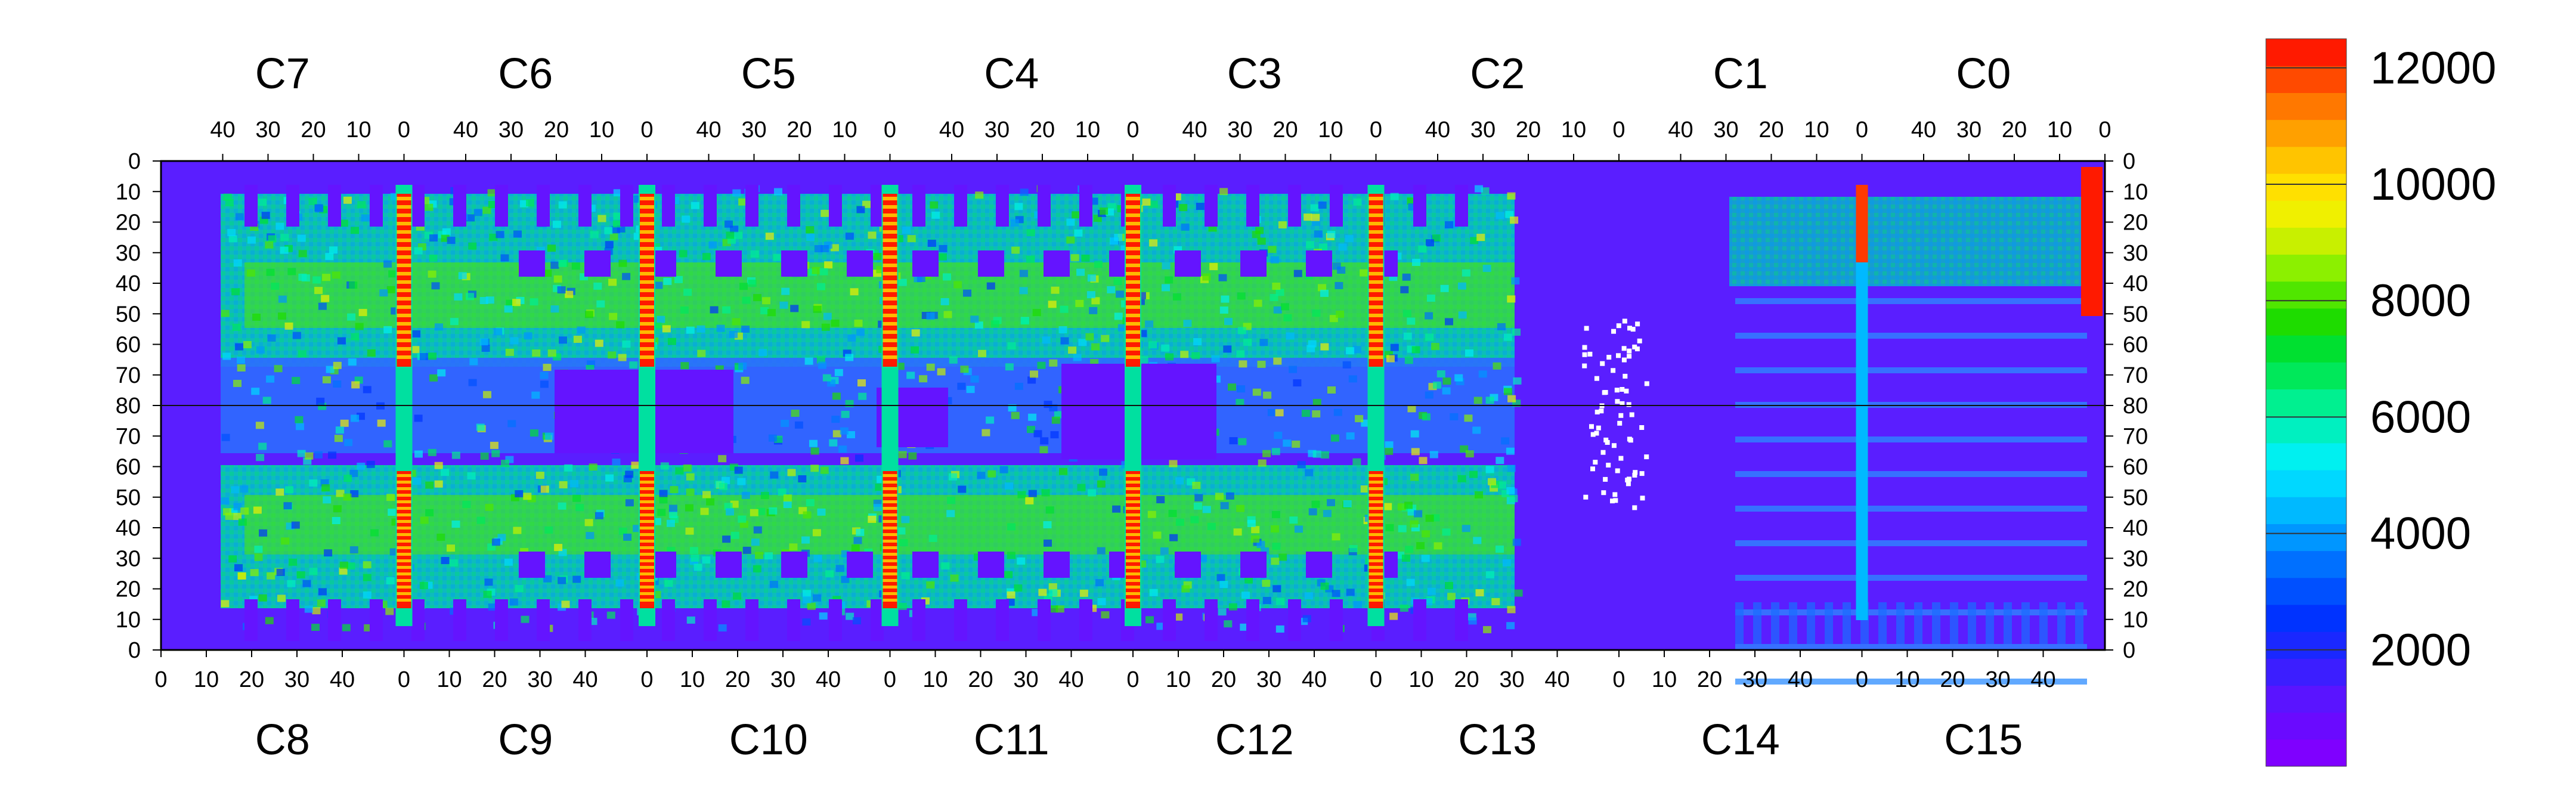 This screenshot has width=2576, height=805. What do you see at coordinates (129, 589) in the screenshot?
I see `left-y-tick-label: 20` at bounding box center [129, 589].